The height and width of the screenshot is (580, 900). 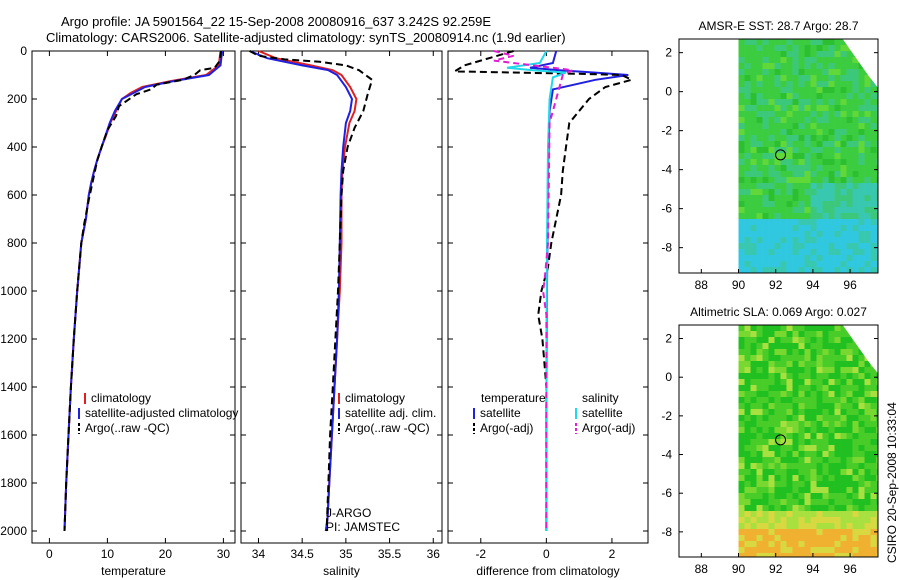 I want to click on salinity-series-satellite-adj-clim-, so click(x=301, y=291).